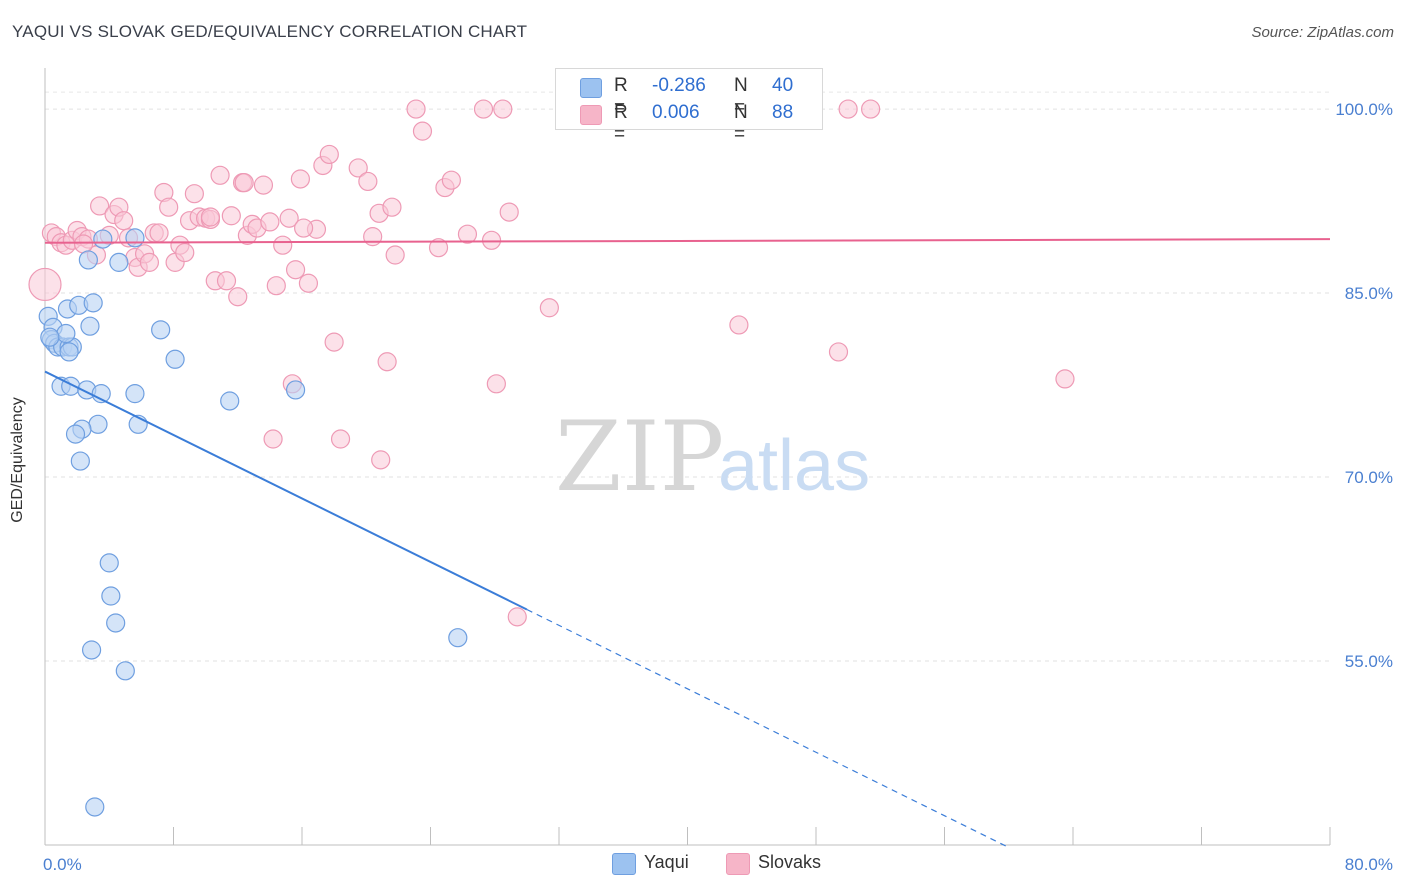 The height and width of the screenshot is (892, 1406). I want to click on slovaks-swatch, so click(591, 115).